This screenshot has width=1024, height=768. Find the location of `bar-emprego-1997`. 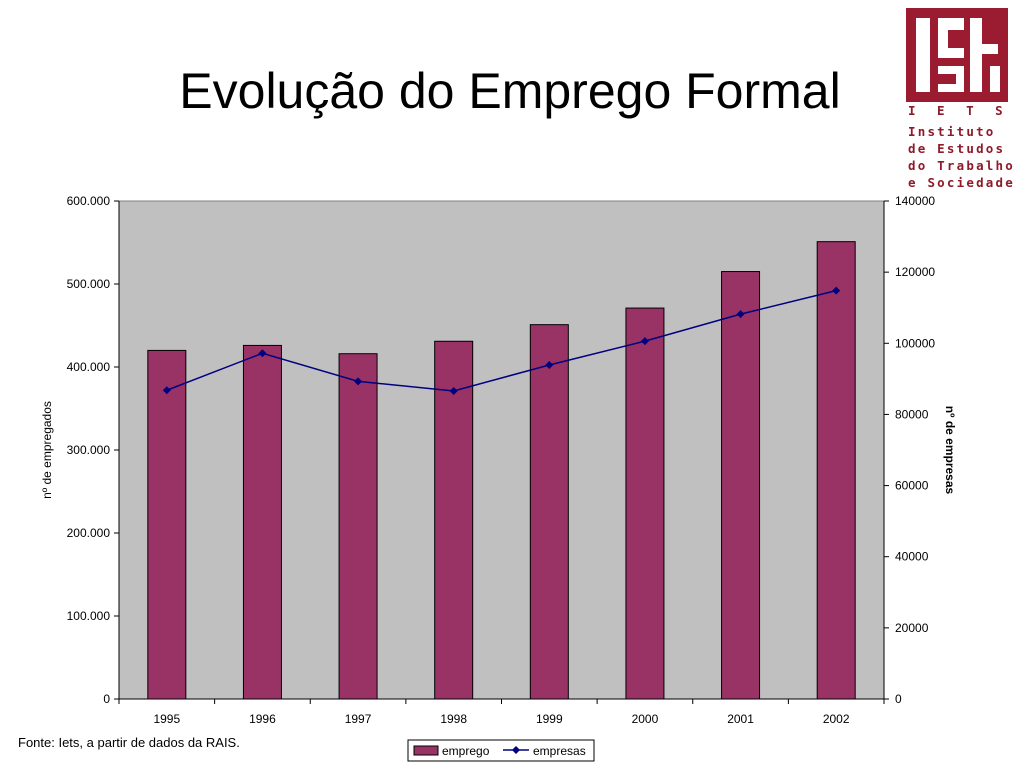

bar-emprego-1997 is located at coordinates (358, 526).